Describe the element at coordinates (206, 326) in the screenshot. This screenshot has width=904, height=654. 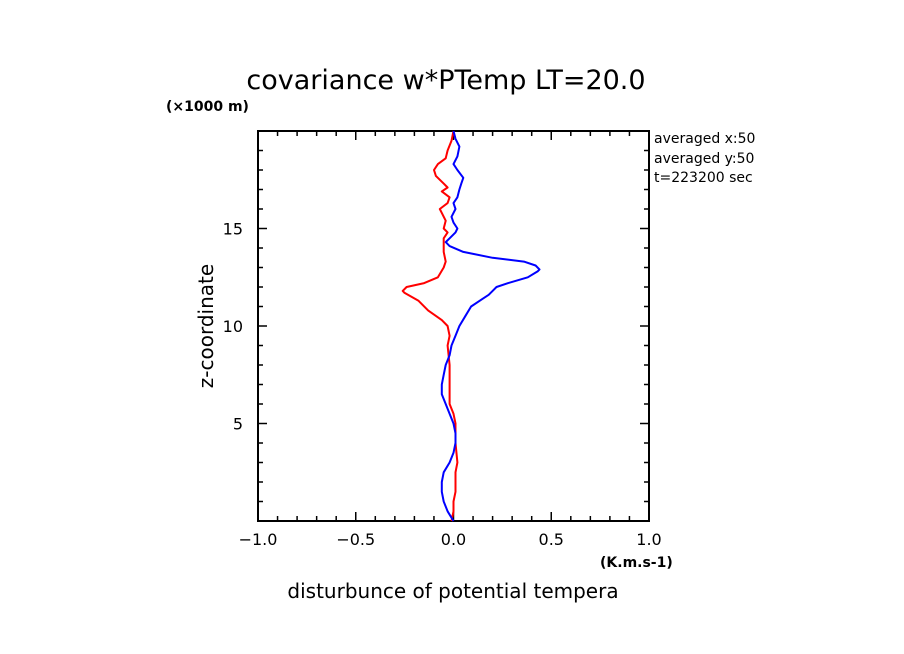
I see `y-axis-label: z-coordinate` at that location.